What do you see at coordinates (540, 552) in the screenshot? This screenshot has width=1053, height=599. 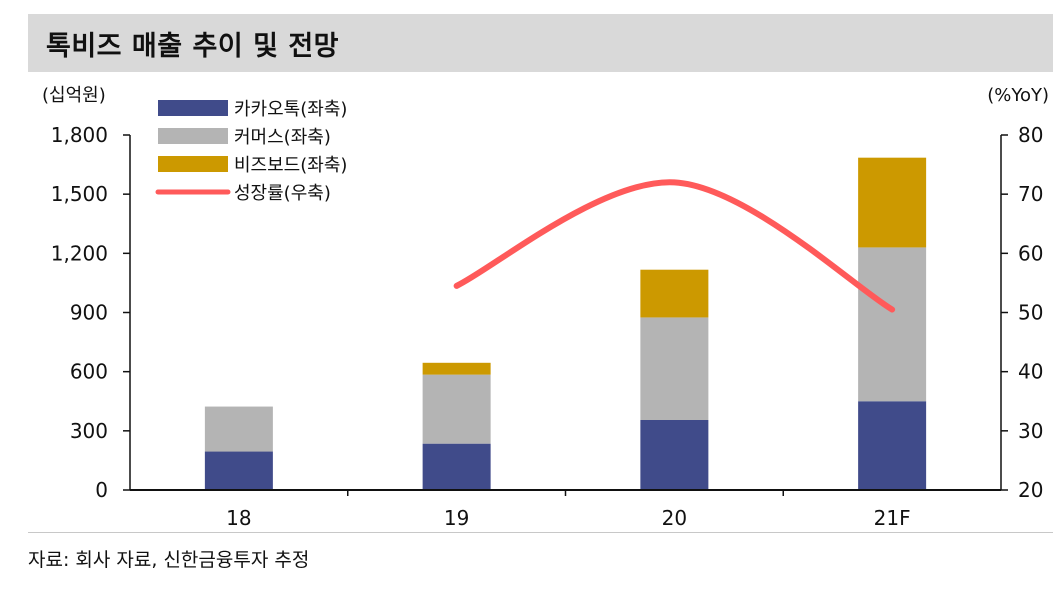 I see `source-note: 자료: 회사 자료, 신한금융투자 추정` at bounding box center [540, 552].